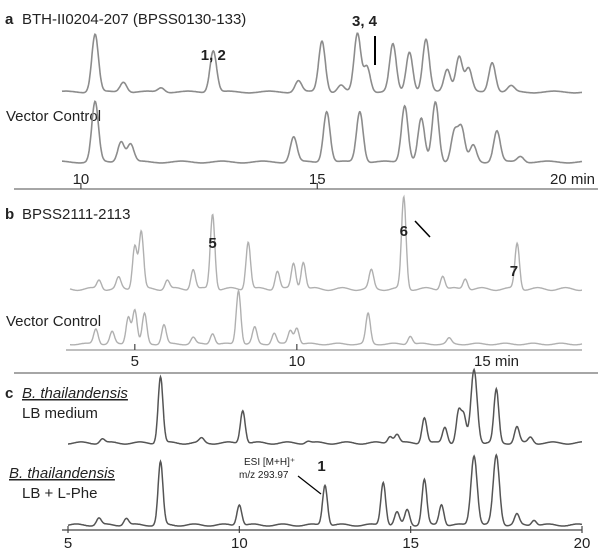  I want to click on panel-b-axis-end-label: 15 min, so click(496, 361).